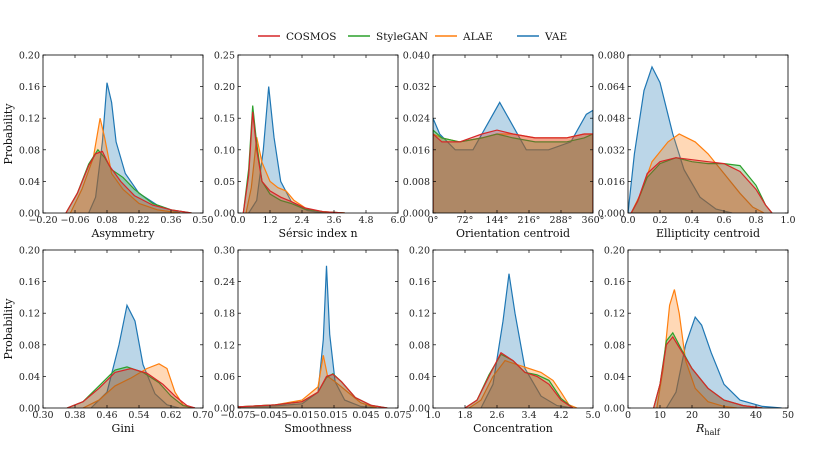 Image resolution: width=830 pixels, height=457 pixels. What do you see at coordinates (496, 415) in the screenshot?
I see `x-tick-label: 2.6` at bounding box center [496, 415].